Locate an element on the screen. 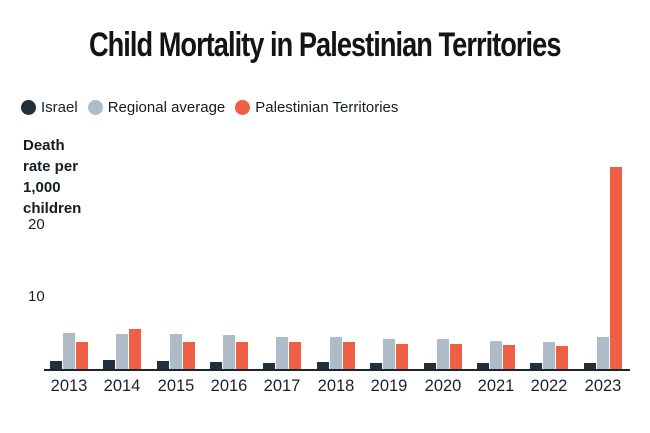  bar-regional-average-2018 is located at coordinates (336, 353).